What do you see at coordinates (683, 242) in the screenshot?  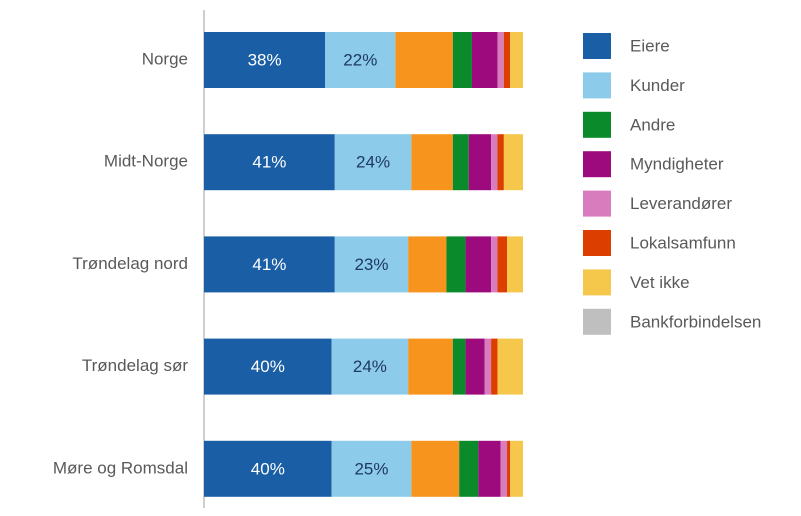 I see `legend-label: Lokalsamfunn` at bounding box center [683, 242].